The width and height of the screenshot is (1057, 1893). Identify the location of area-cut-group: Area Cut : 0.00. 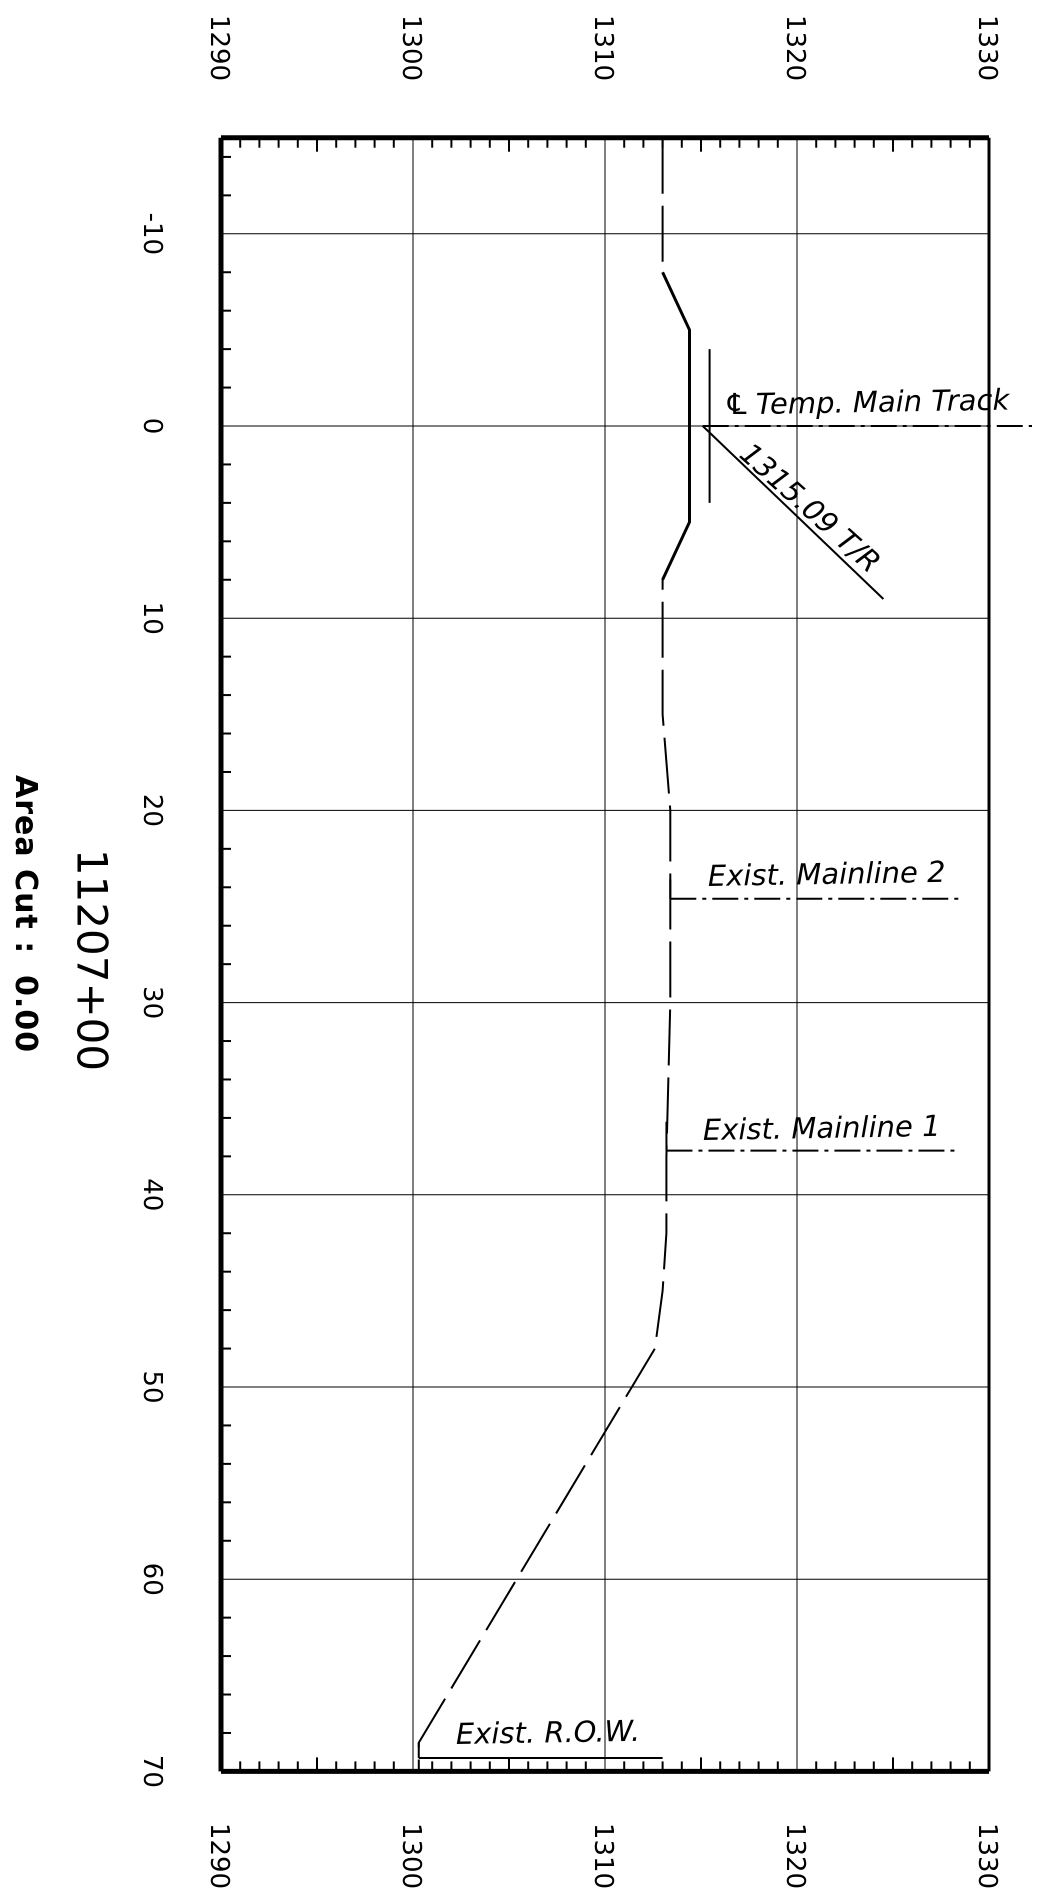
(25, 914).